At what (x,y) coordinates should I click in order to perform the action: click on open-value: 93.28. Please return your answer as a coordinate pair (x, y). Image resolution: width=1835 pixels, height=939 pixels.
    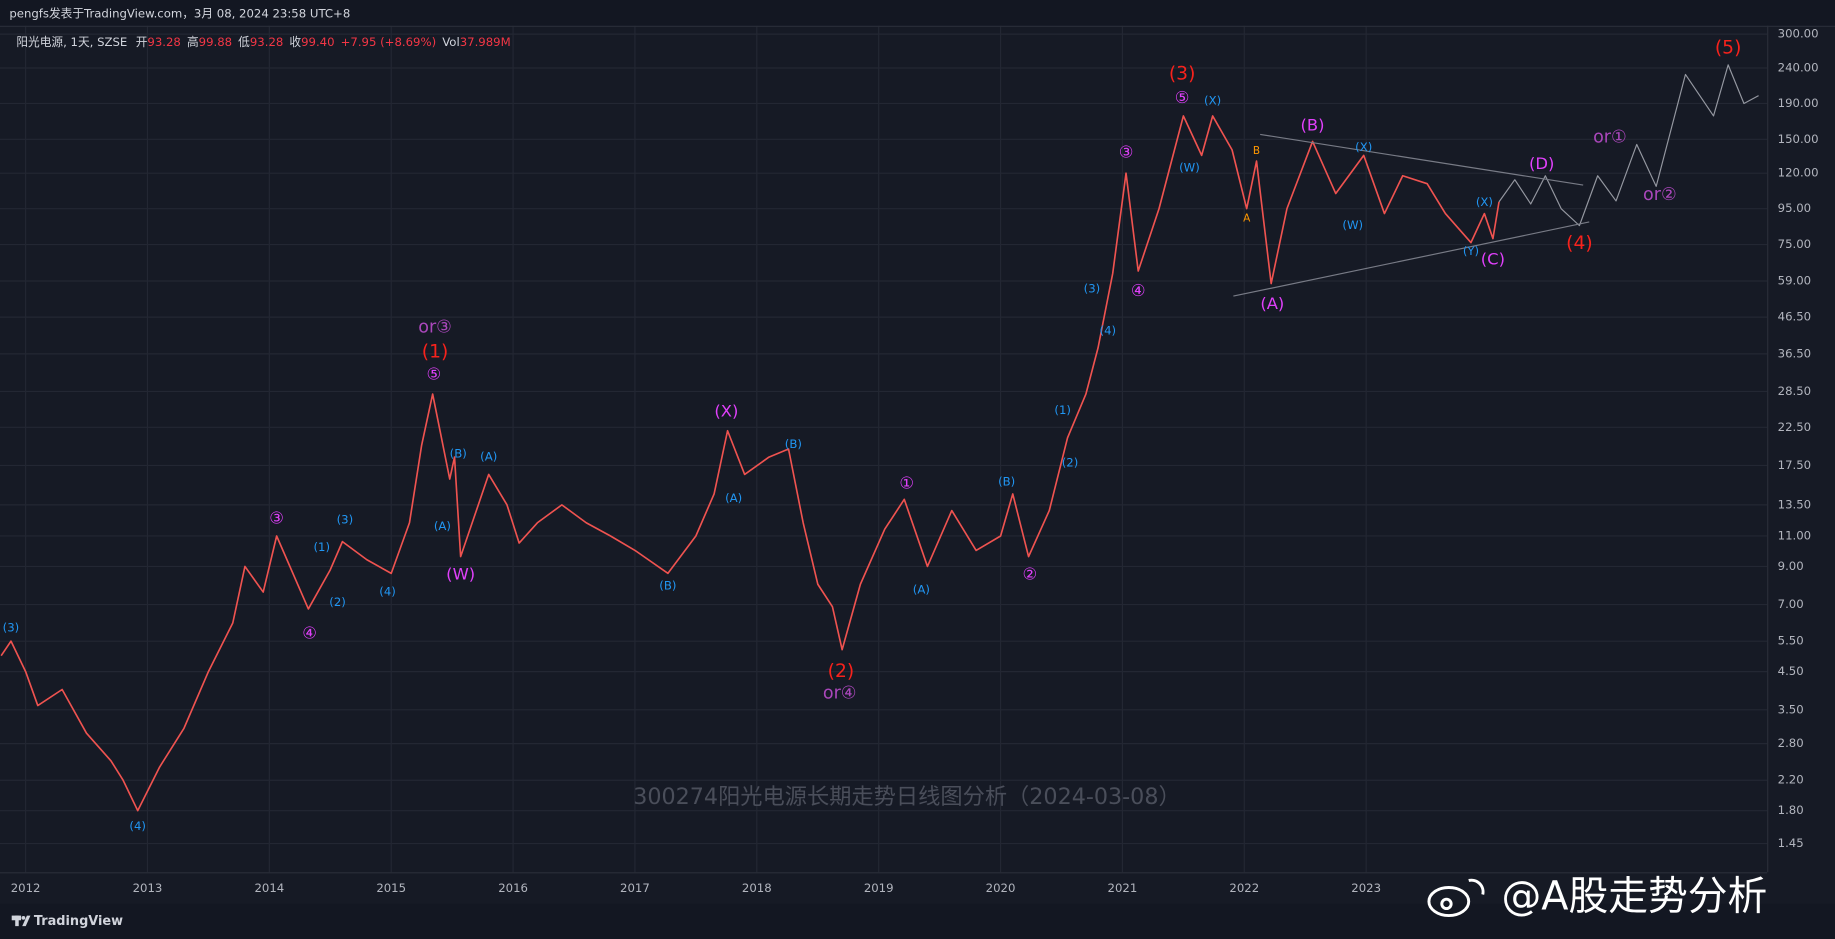
    Looking at the image, I should click on (163, 42).